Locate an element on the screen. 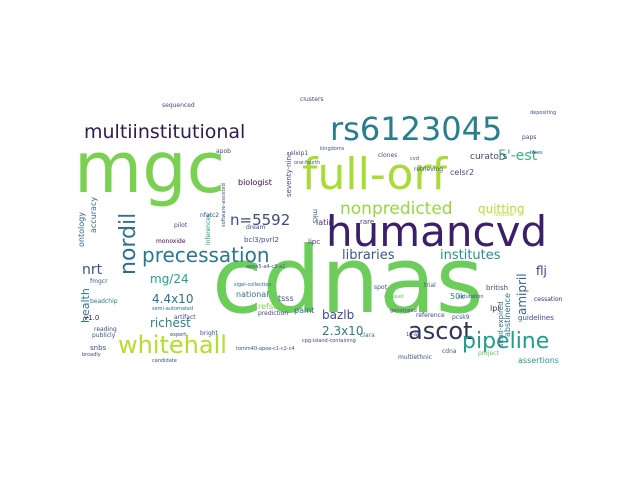 This screenshot has height=480, width=640. word: monoxide is located at coordinates (171, 241).